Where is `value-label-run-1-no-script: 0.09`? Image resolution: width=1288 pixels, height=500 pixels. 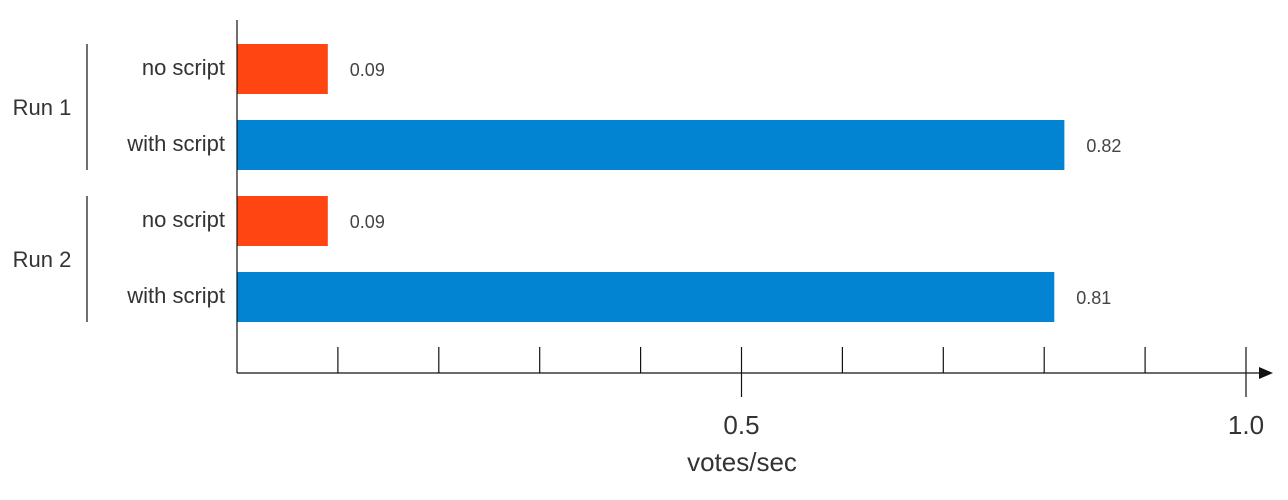 value-label-run-1-no-script: 0.09 is located at coordinates (367, 70).